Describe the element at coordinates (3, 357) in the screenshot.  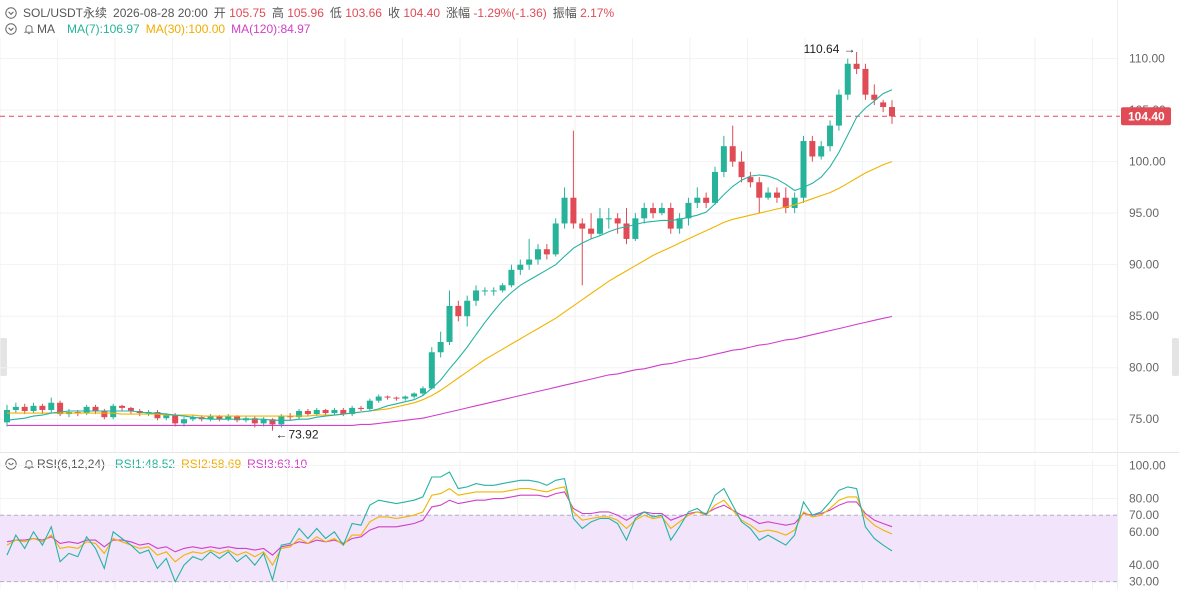
I see `left-scroll-handle` at that location.